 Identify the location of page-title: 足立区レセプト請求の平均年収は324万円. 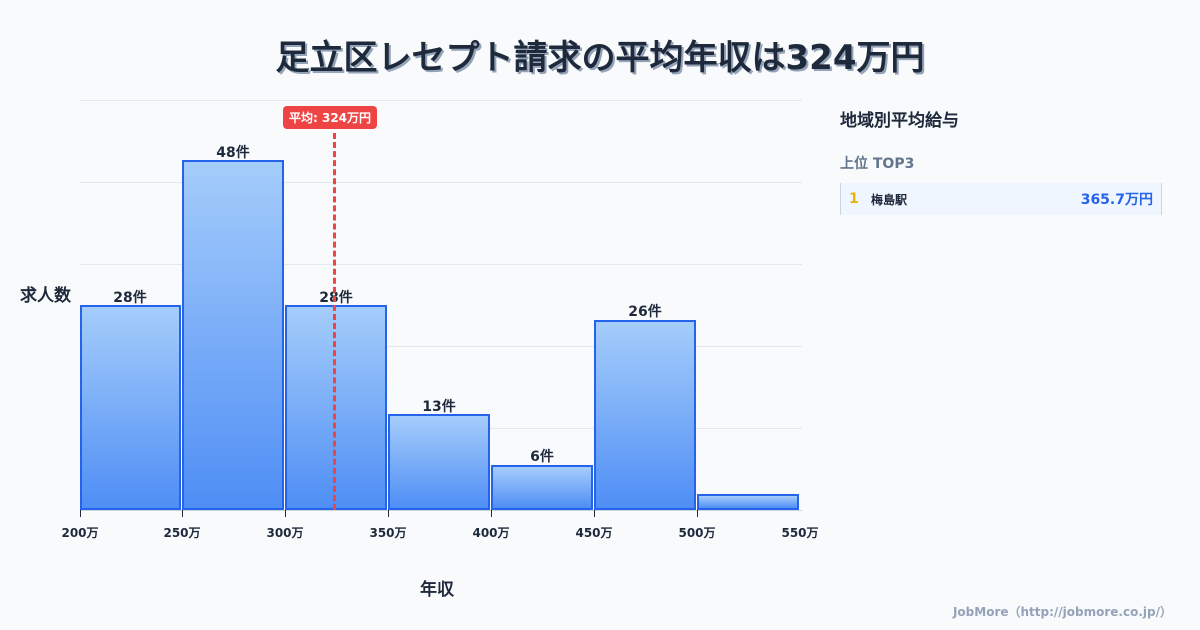
(600, 58).